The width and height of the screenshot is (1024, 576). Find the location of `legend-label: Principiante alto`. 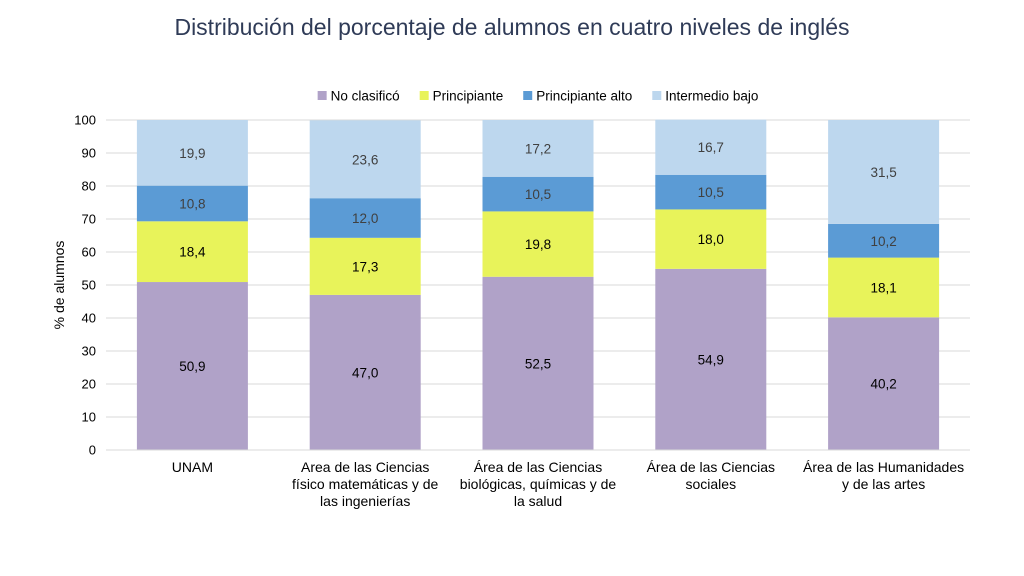

legend-label: Principiante alto is located at coordinates (584, 96).